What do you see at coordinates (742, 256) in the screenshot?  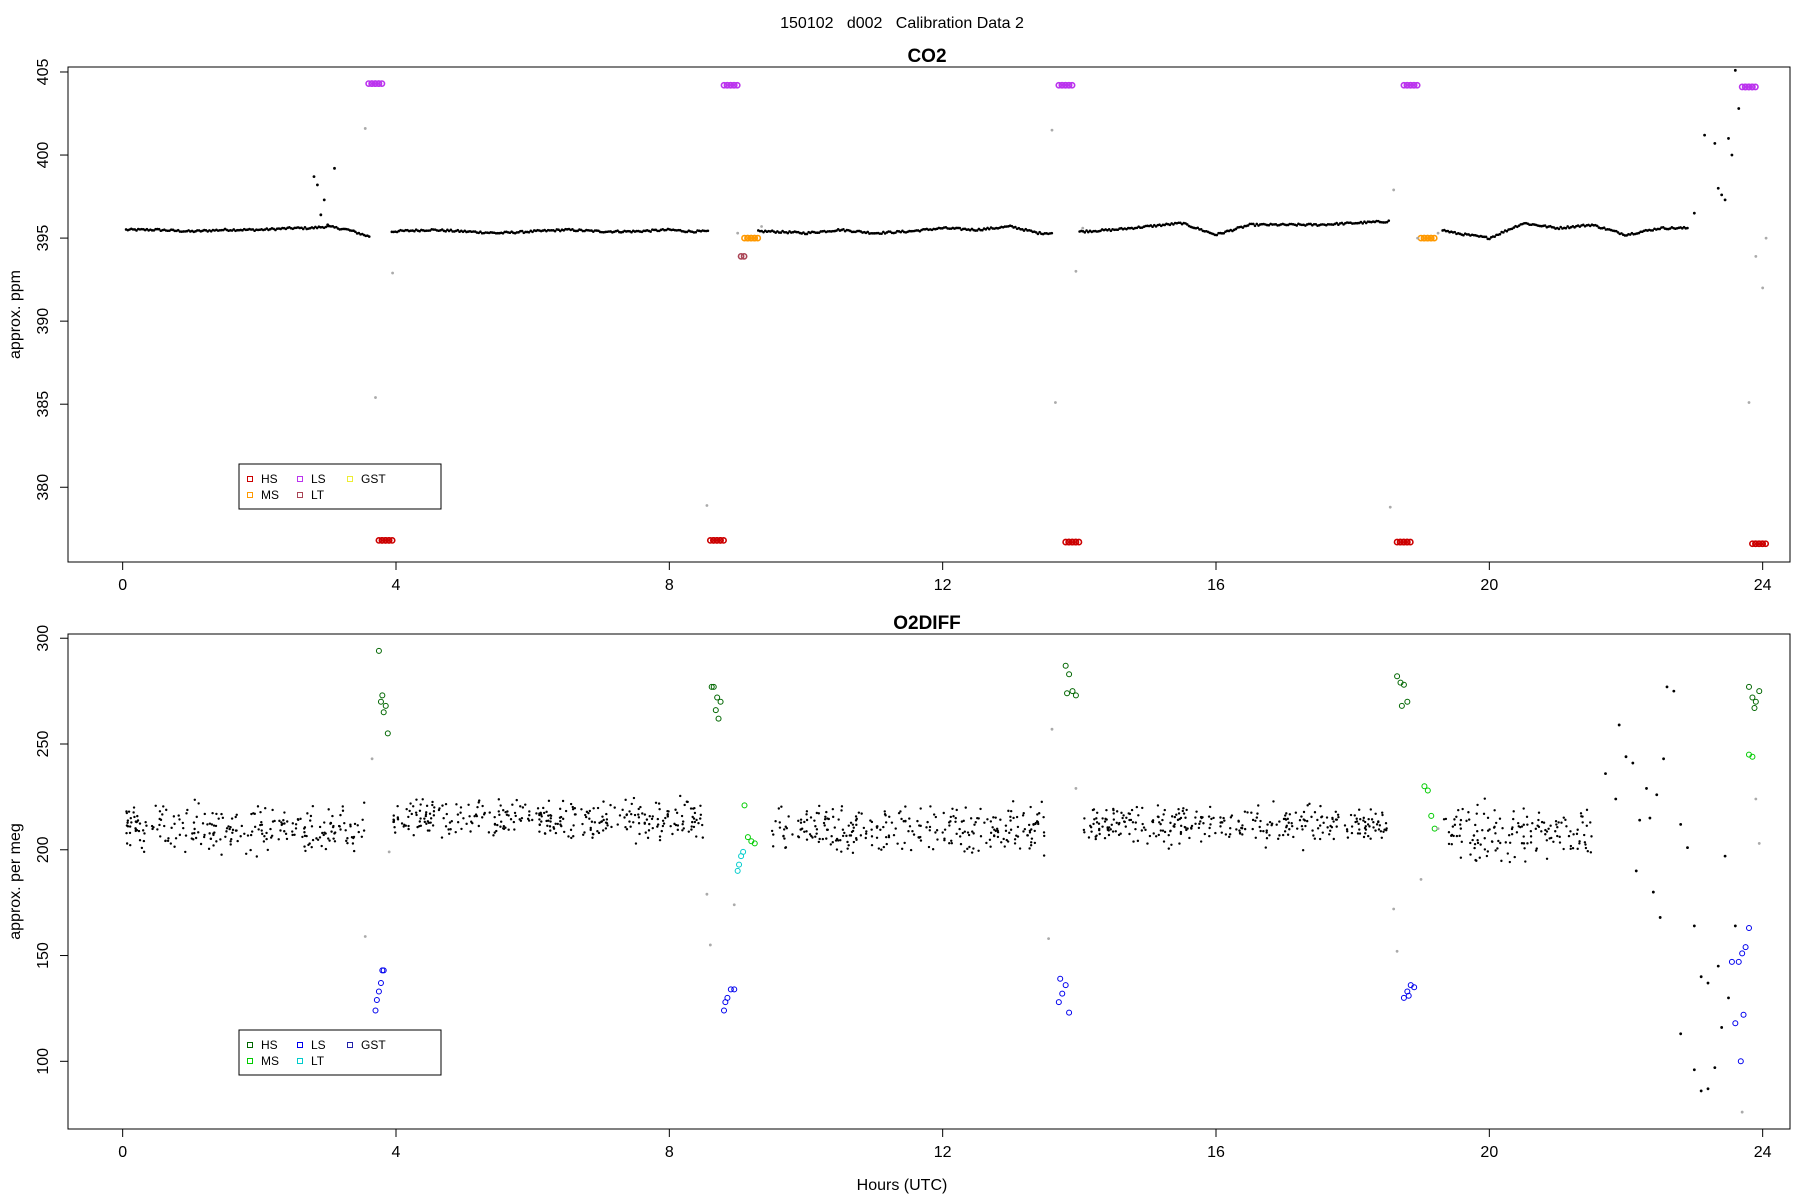 I see `series-LT` at bounding box center [742, 256].